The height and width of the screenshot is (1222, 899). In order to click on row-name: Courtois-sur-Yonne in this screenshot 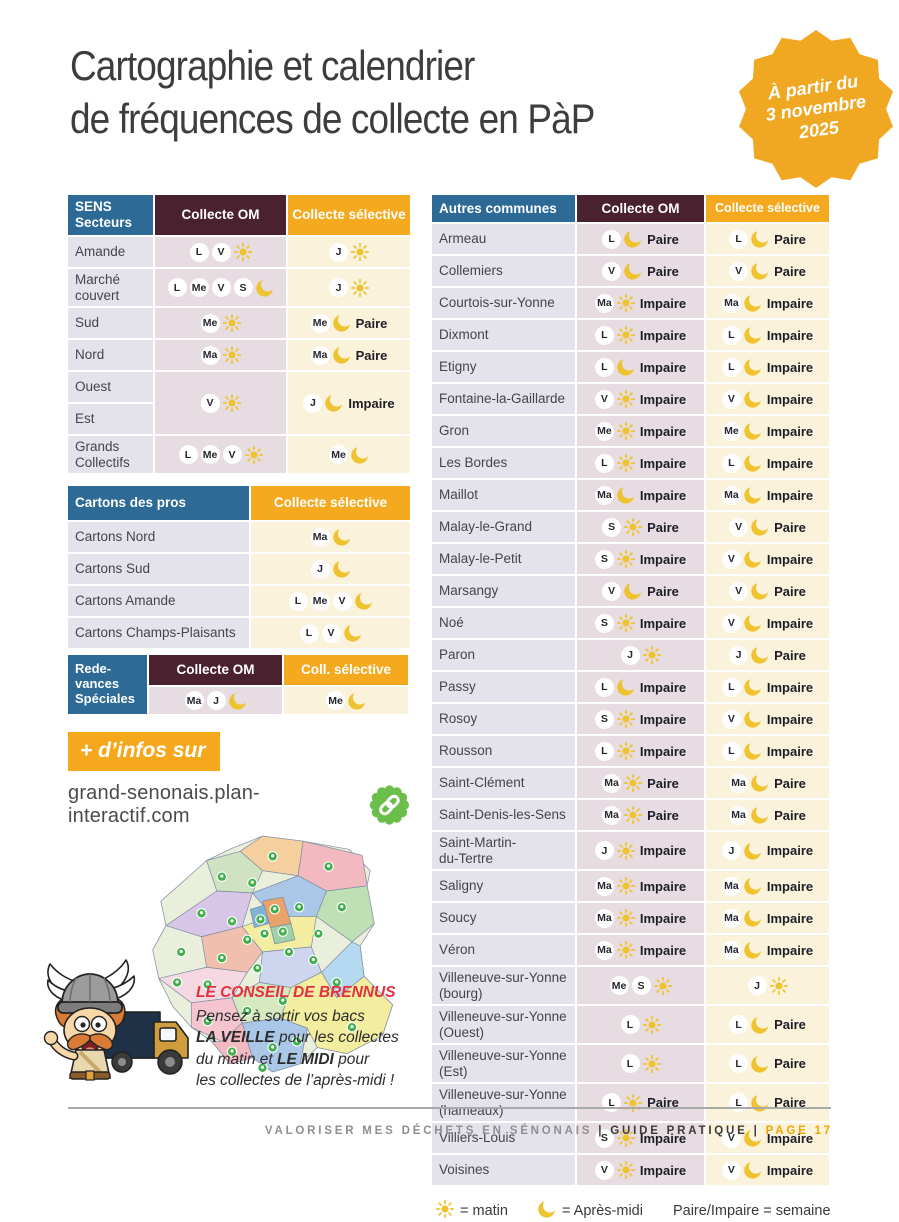, I will do `click(503, 303)`.